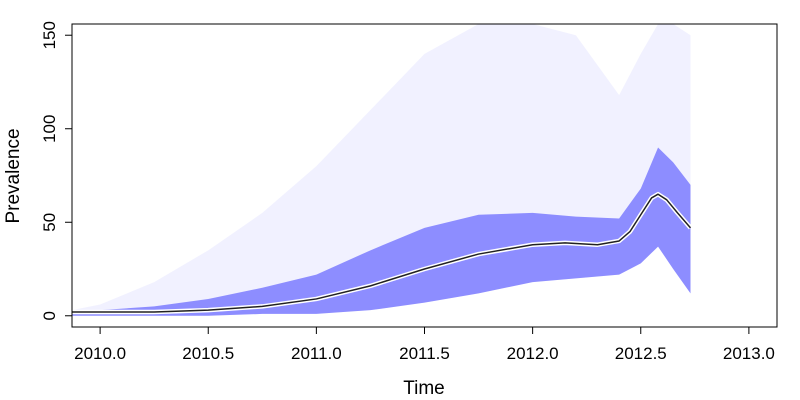 Image resolution: width=800 pixels, height=400 pixels. What do you see at coordinates (49, 129) in the screenshot?
I see `y-tick-label: 100` at bounding box center [49, 129].